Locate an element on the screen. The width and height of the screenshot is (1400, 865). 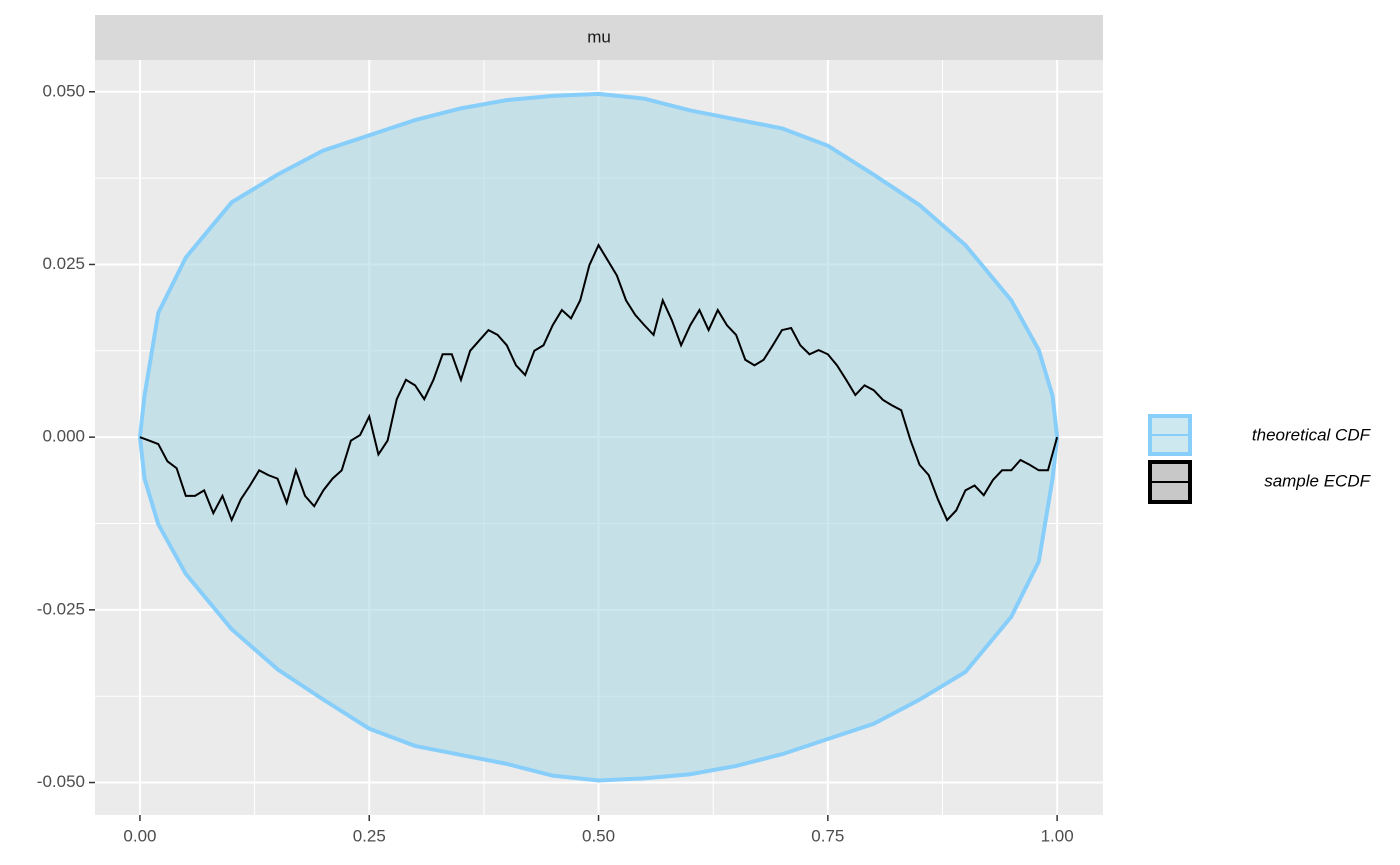
strip-label: mu is located at coordinates (599, 36).